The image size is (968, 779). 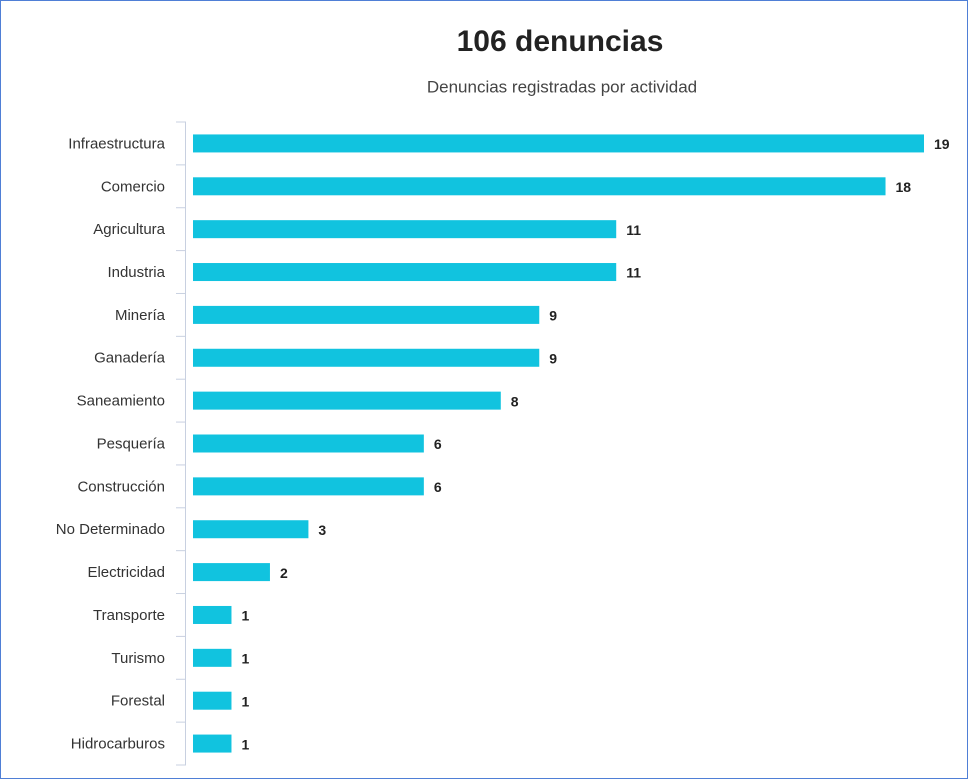 What do you see at coordinates (284, 573) in the screenshot?
I see `value-label: 2` at bounding box center [284, 573].